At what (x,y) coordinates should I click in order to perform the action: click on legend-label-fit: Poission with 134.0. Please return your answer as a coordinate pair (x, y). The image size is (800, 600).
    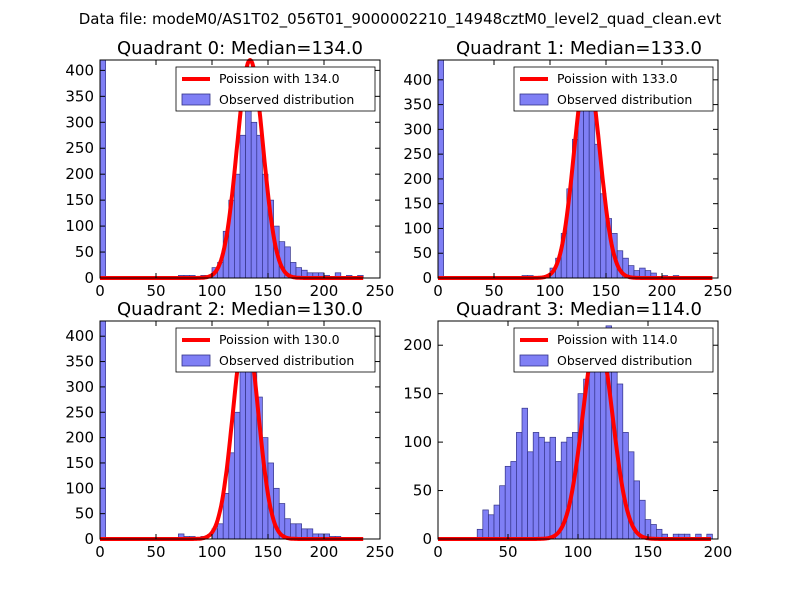
    Looking at the image, I should click on (279, 78).